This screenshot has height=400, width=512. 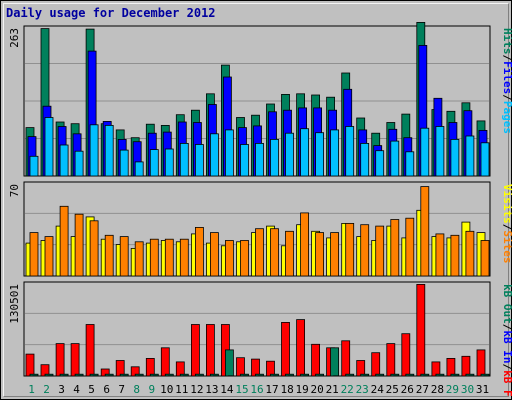 I want to click on legend-kbytes: kB Out/kB In/kB F, so click(x=506, y=340).